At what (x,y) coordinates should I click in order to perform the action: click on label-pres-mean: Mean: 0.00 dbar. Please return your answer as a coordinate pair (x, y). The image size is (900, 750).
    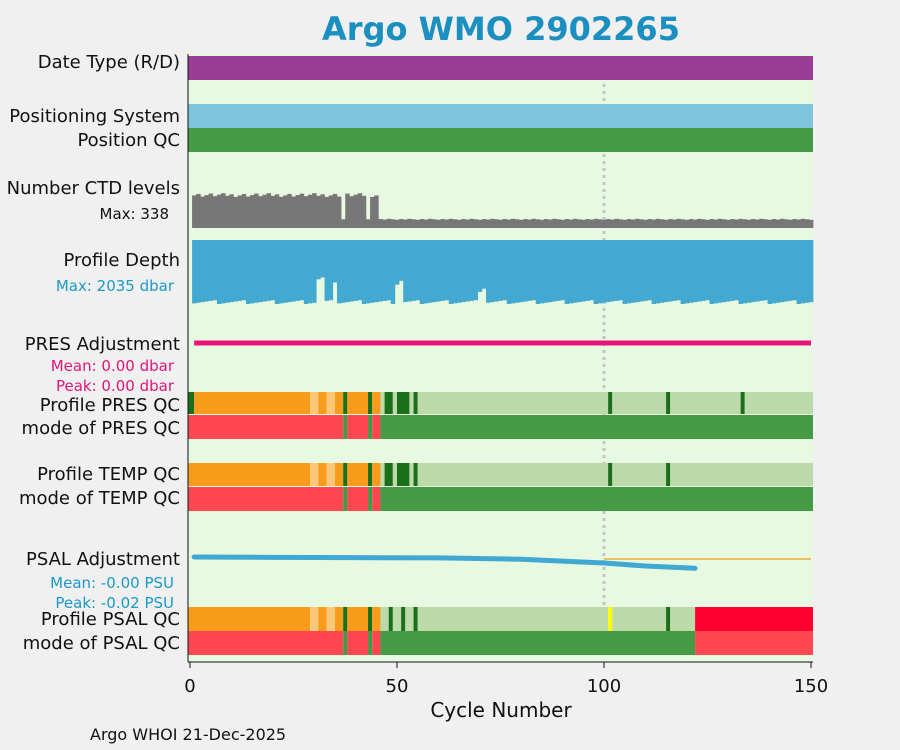
    Looking at the image, I should click on (112, 366).